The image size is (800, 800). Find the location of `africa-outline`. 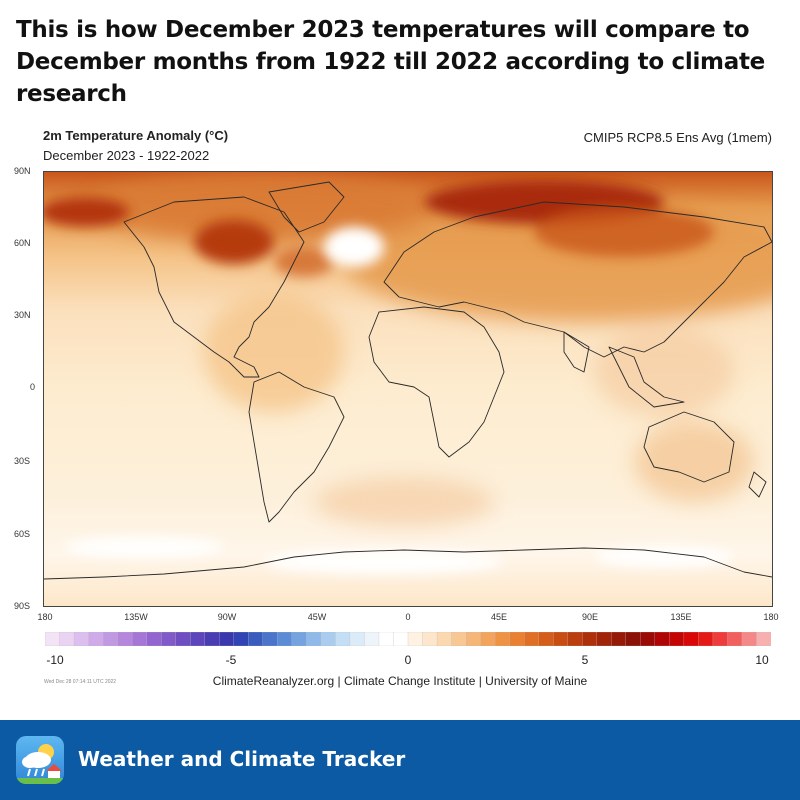

africa-outline is located at coordinates (436, 382).